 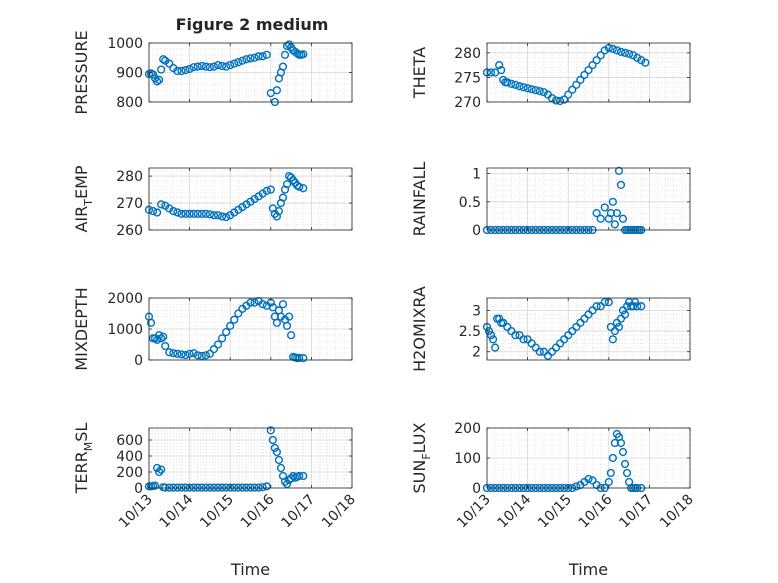 What do you see at coordinates (129, 177) in the screenshot?
I see `y-tick-label: 280` at bounding box center [129, 177].